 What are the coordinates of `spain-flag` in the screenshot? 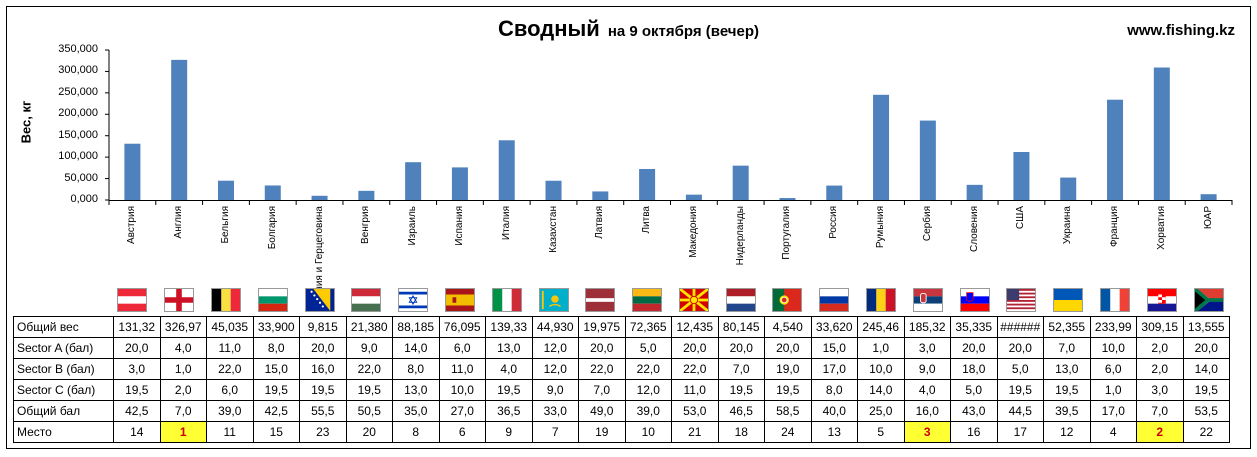 It's located at (459, 300).